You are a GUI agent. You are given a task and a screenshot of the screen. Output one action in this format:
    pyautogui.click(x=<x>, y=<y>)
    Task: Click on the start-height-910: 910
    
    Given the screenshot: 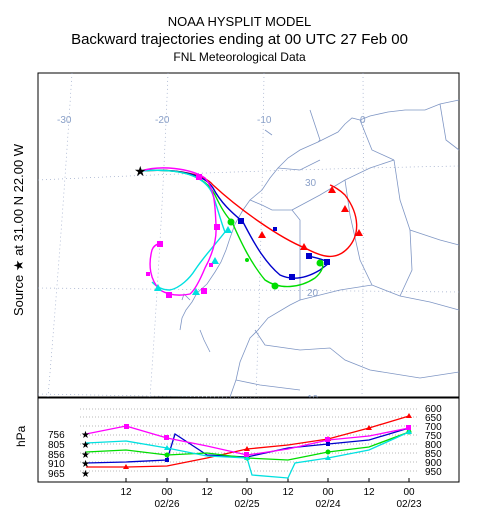 What is the action you would take?
    pyautogui.click(x=56, y=464)
    